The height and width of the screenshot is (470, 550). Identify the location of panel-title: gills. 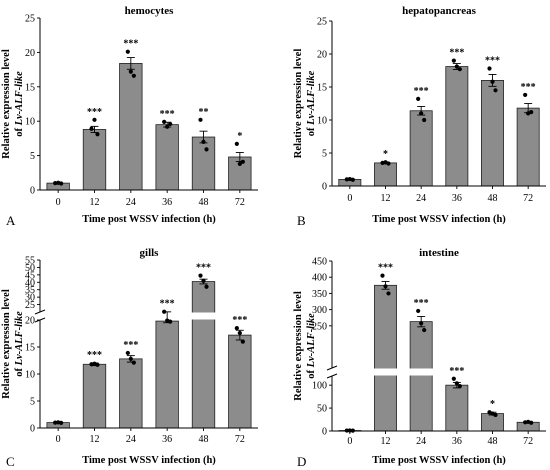
(150, 253).